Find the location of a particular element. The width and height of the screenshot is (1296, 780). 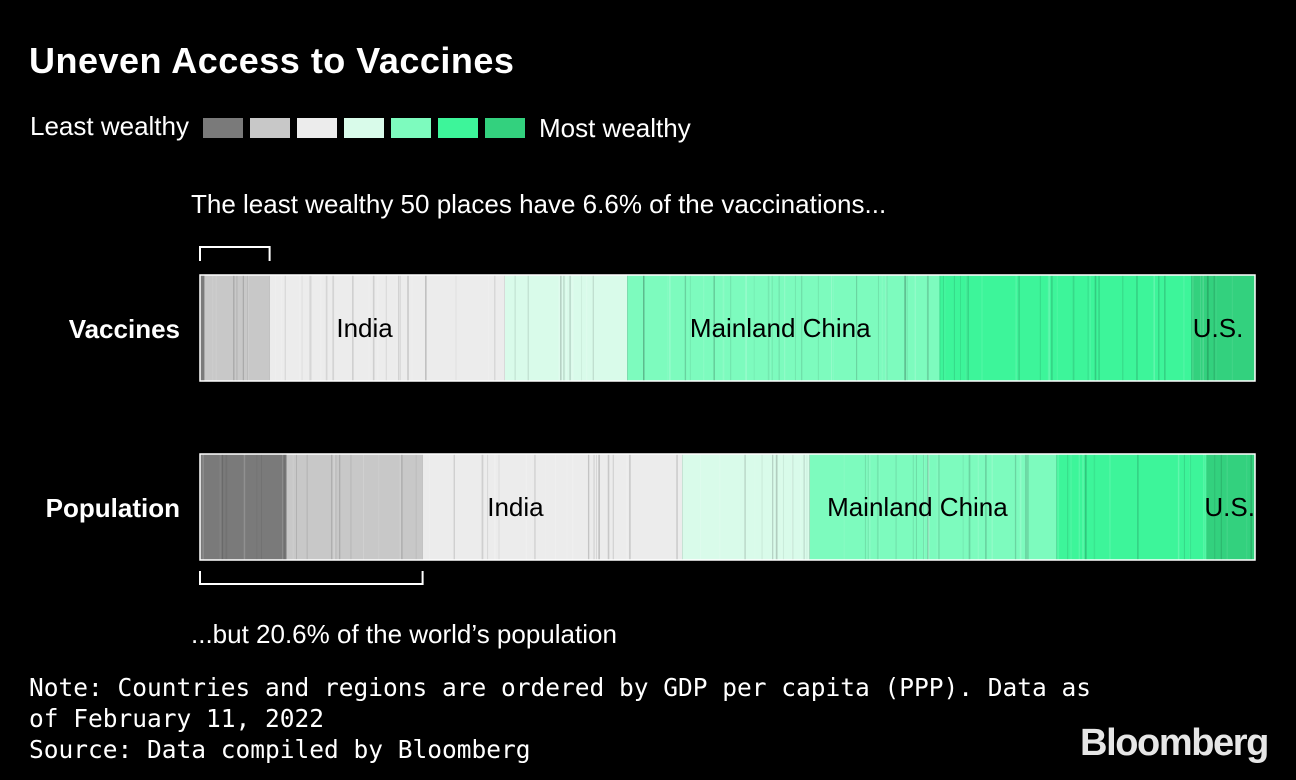

row-label-population: Population is located at coordinates (113, 508).